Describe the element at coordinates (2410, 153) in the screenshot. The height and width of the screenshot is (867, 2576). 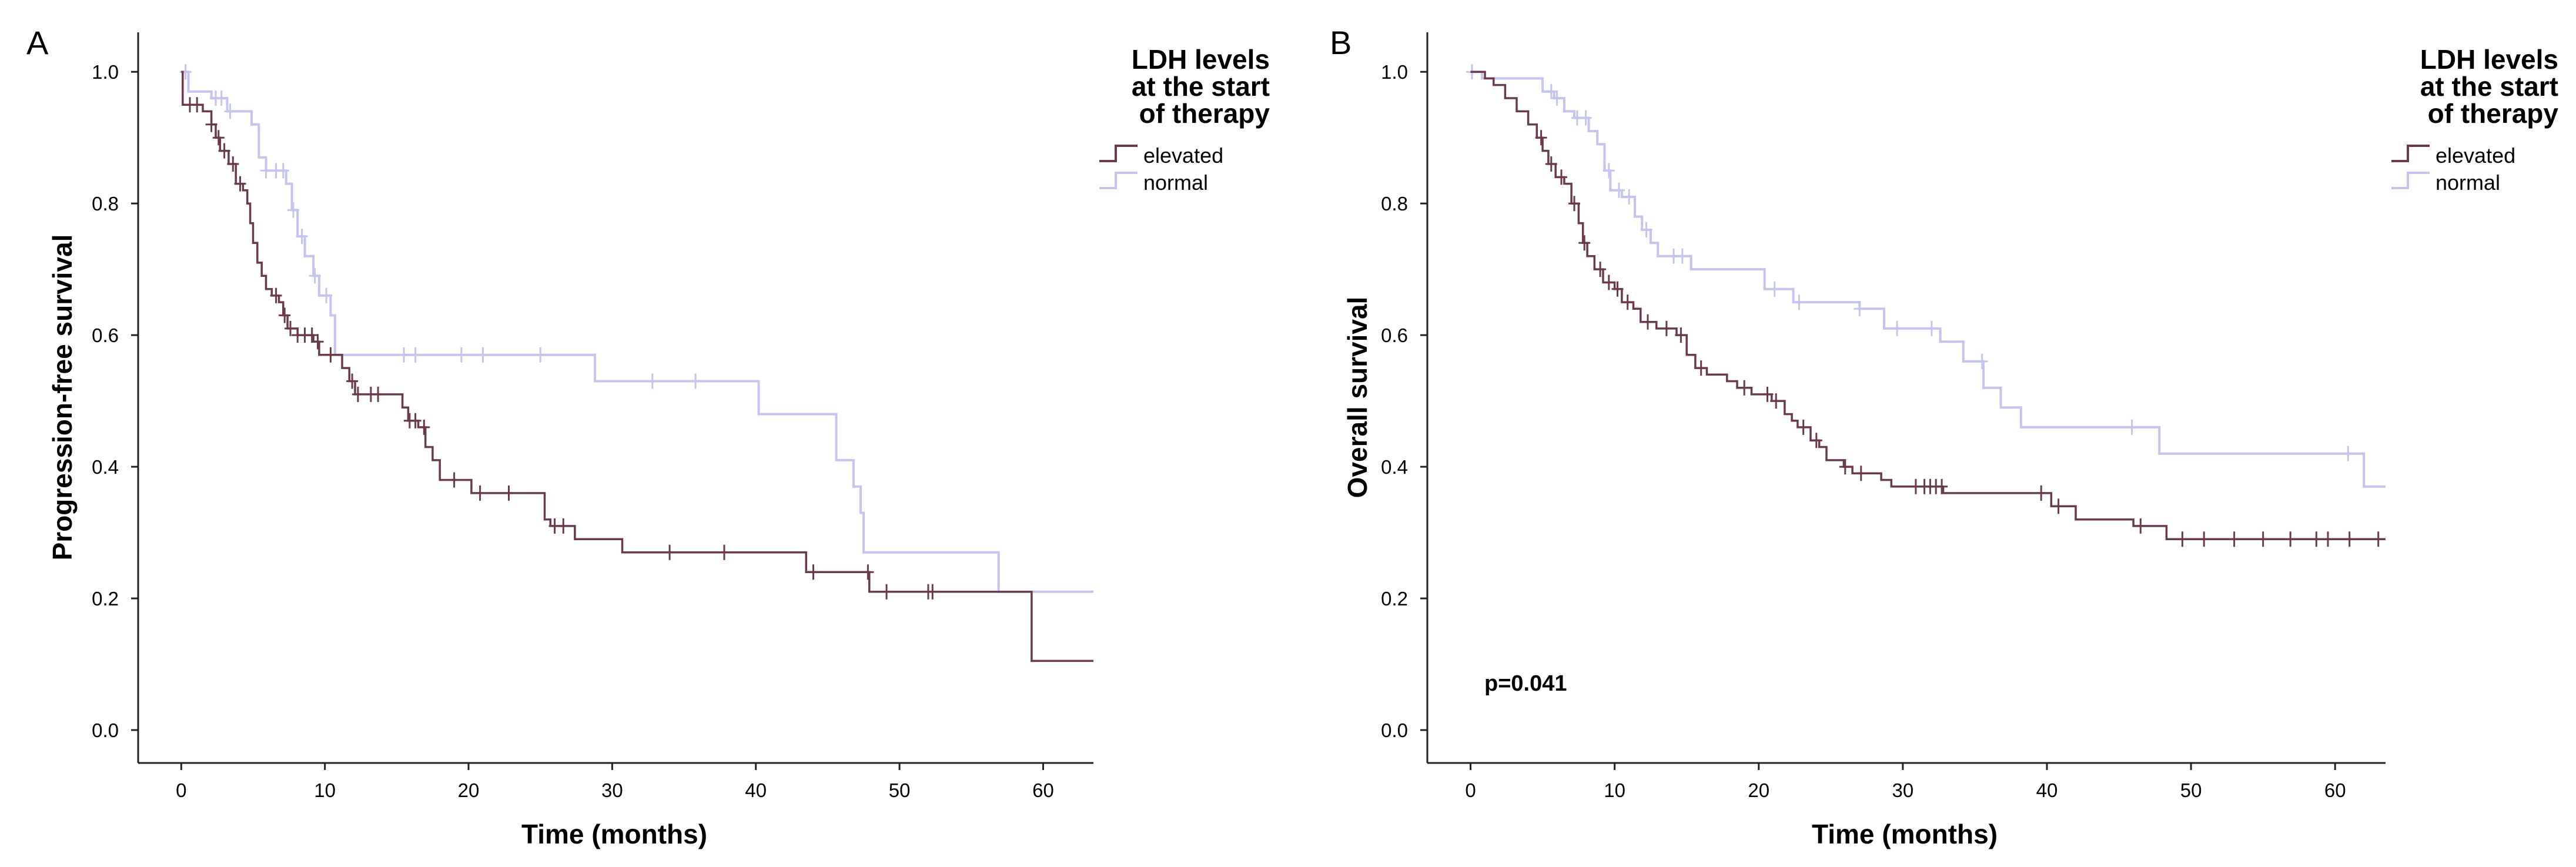
I see `legend-swatch-elevated` at that location.